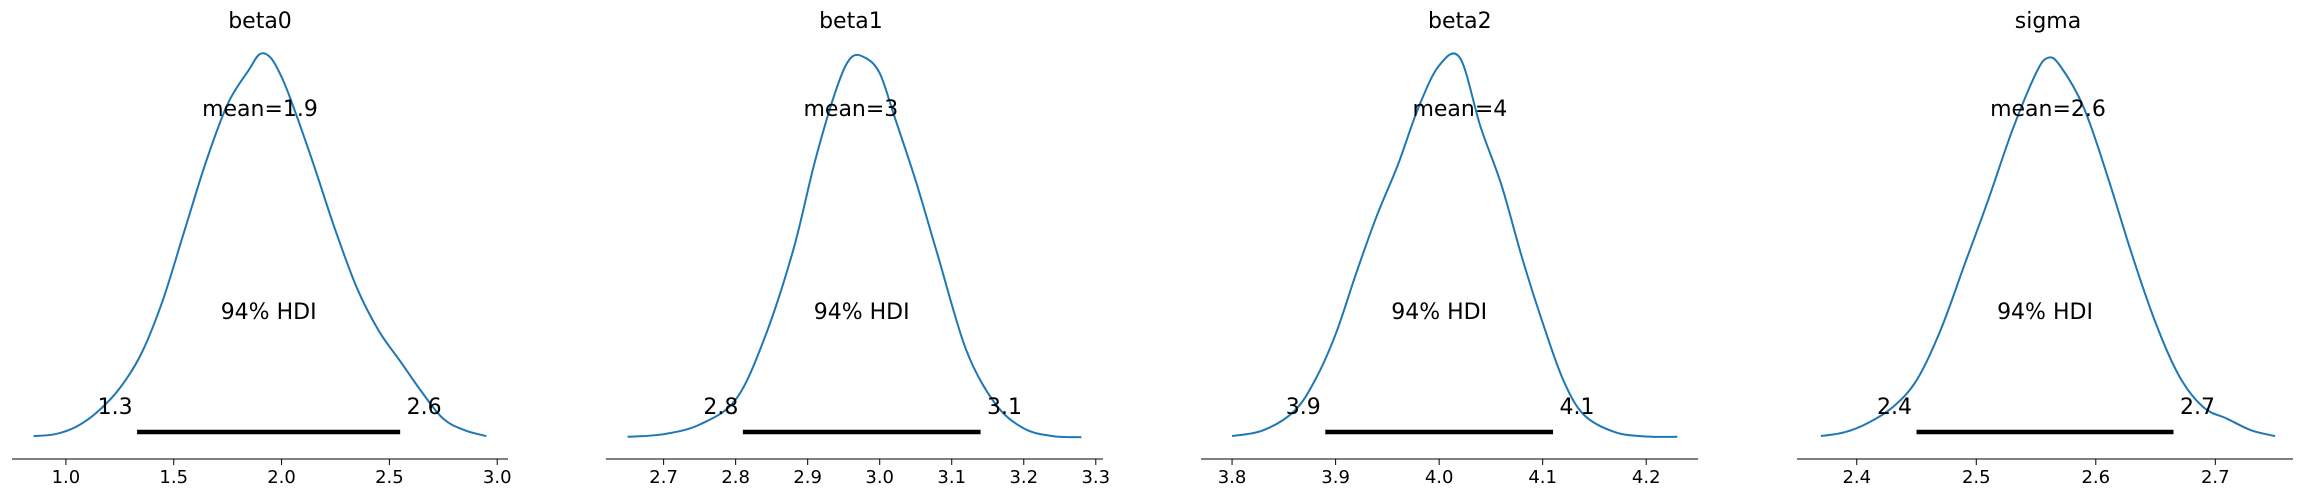 This screenshot has width=2301, height=497. Describe the element at coordinates (115, 407) in the screenshot. I see `hdi-low-label: 1.3` at that location.